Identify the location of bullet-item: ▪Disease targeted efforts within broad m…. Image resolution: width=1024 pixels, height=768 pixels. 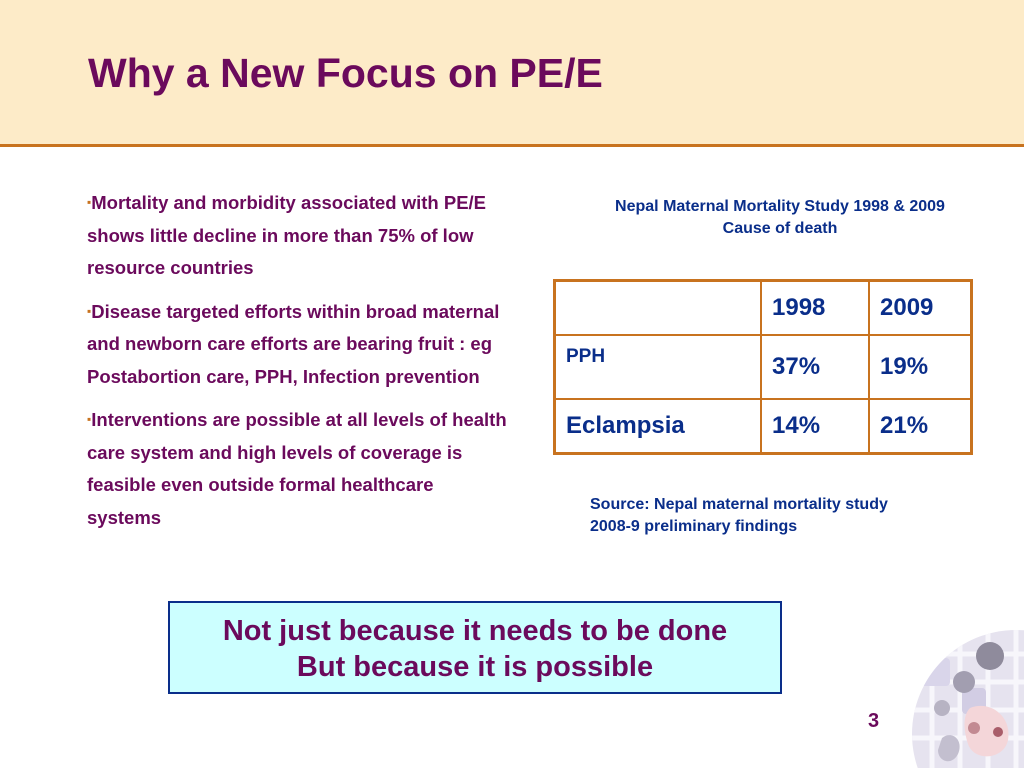
(297, 344).